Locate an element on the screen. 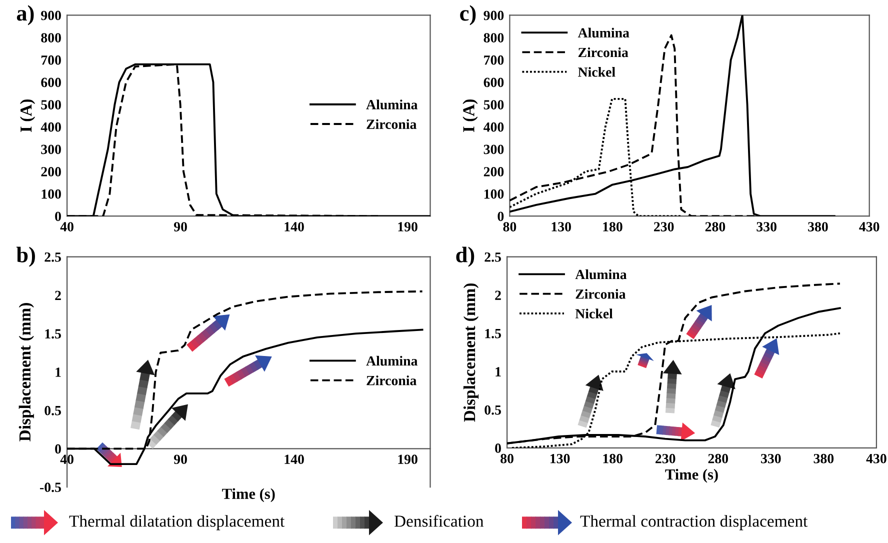 This screenshot has width=888, height=543. text: Densification is located at coordinates (439, 520).